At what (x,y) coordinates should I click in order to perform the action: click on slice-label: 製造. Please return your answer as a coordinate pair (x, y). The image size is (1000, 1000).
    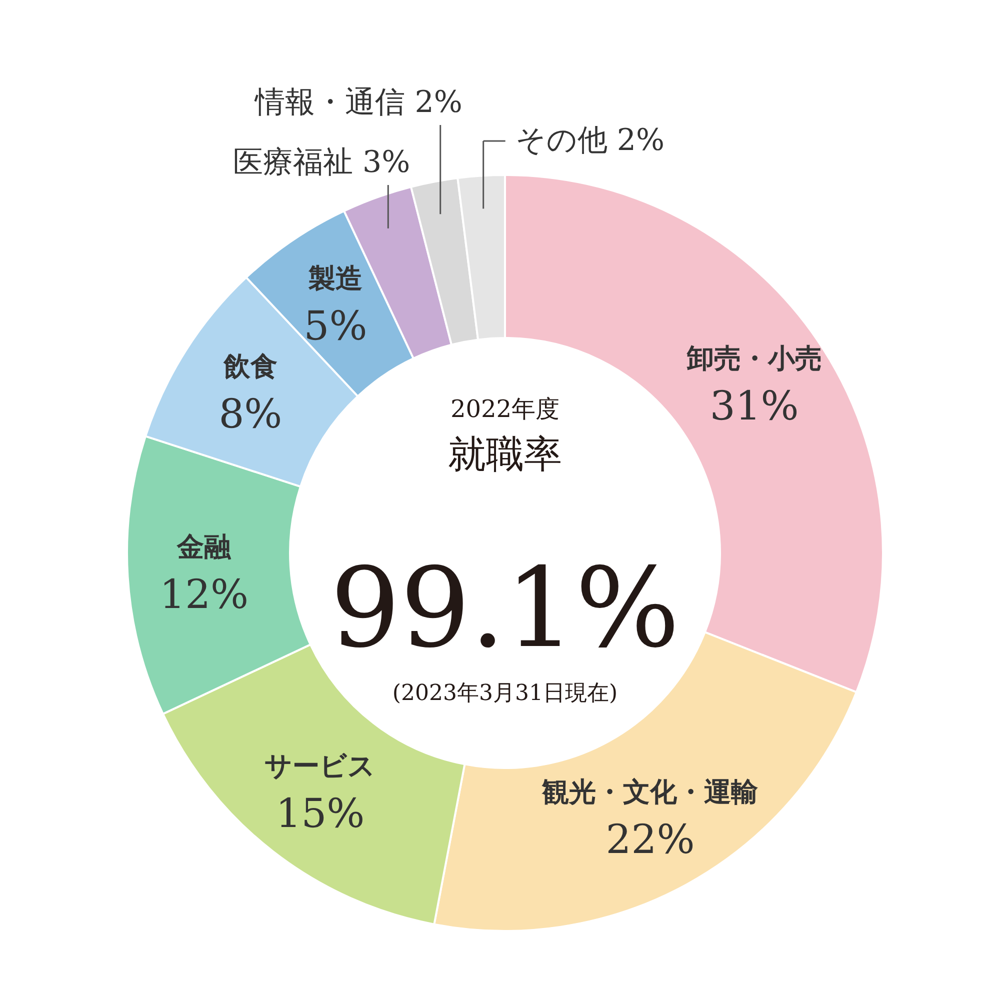
    Looking at the image, I should click on (335, 279).